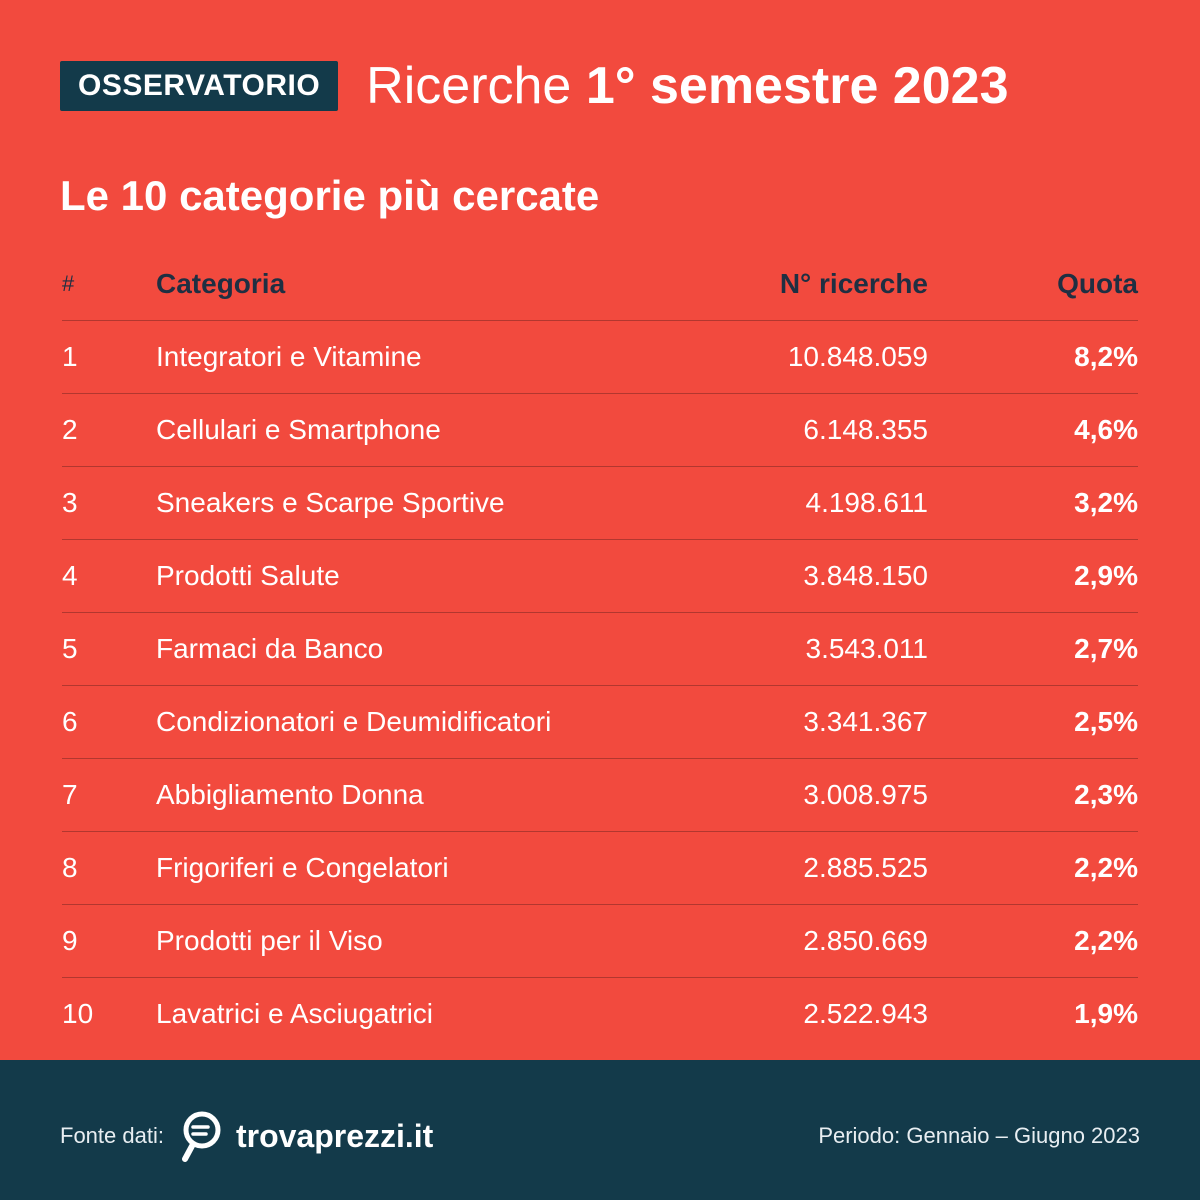 The height and width of the screenshot is (1200, 1200). Describe the element at coordinates (295, 1013) in the screenshot. I see `row-category: Lavatrici e Asciugatrici` at that location.